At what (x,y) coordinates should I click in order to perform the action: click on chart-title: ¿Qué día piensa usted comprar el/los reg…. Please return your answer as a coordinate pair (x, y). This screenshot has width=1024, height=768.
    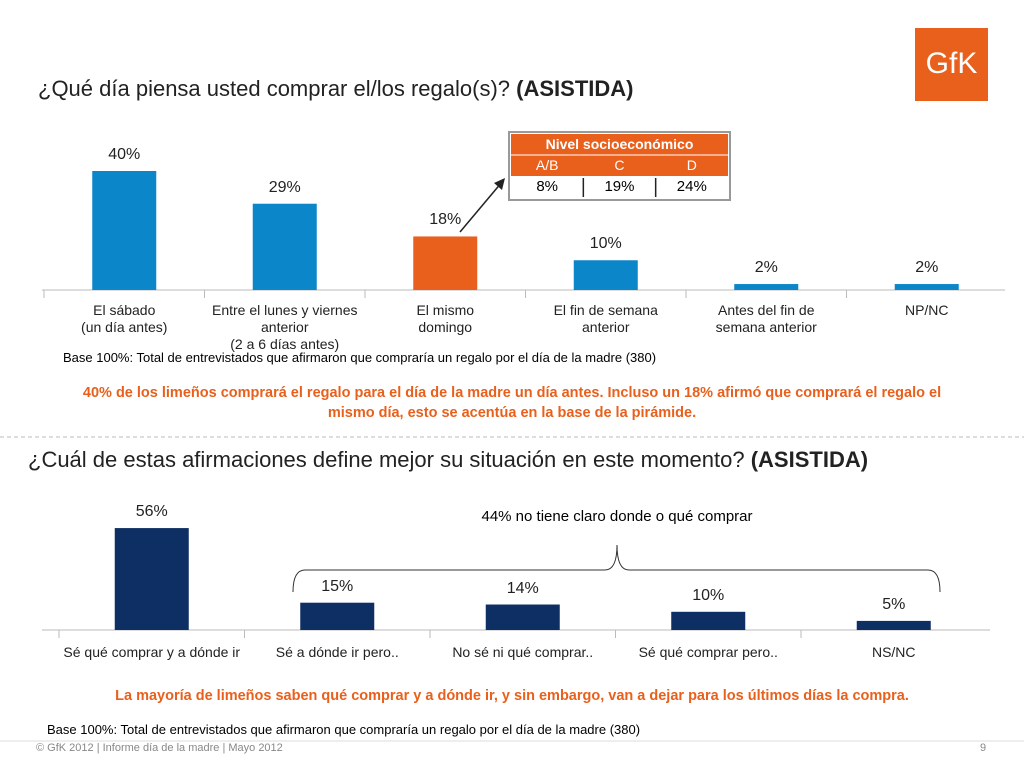
    Looking at the image, I should click on (335, 89).